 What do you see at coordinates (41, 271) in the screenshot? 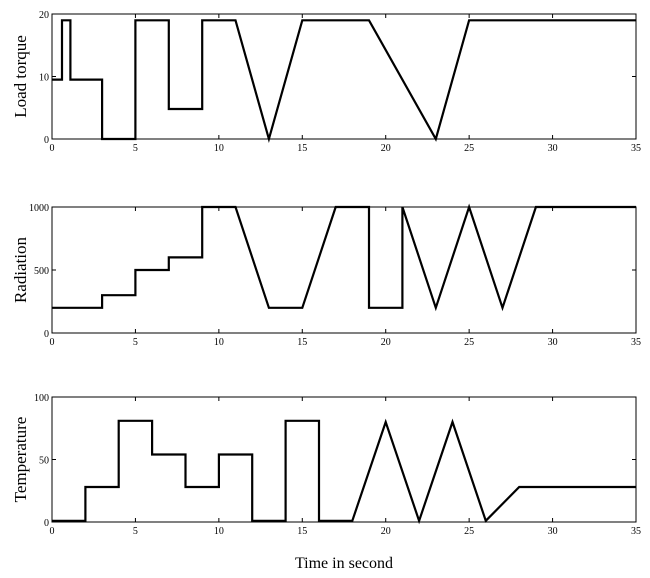
I see `y-tick-label: 500` at bounding box center [41, 271].